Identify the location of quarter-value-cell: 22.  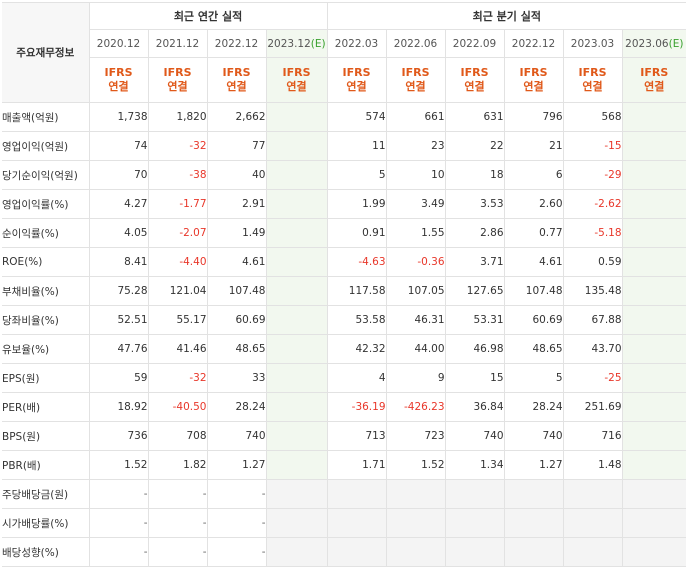
(474, 146).